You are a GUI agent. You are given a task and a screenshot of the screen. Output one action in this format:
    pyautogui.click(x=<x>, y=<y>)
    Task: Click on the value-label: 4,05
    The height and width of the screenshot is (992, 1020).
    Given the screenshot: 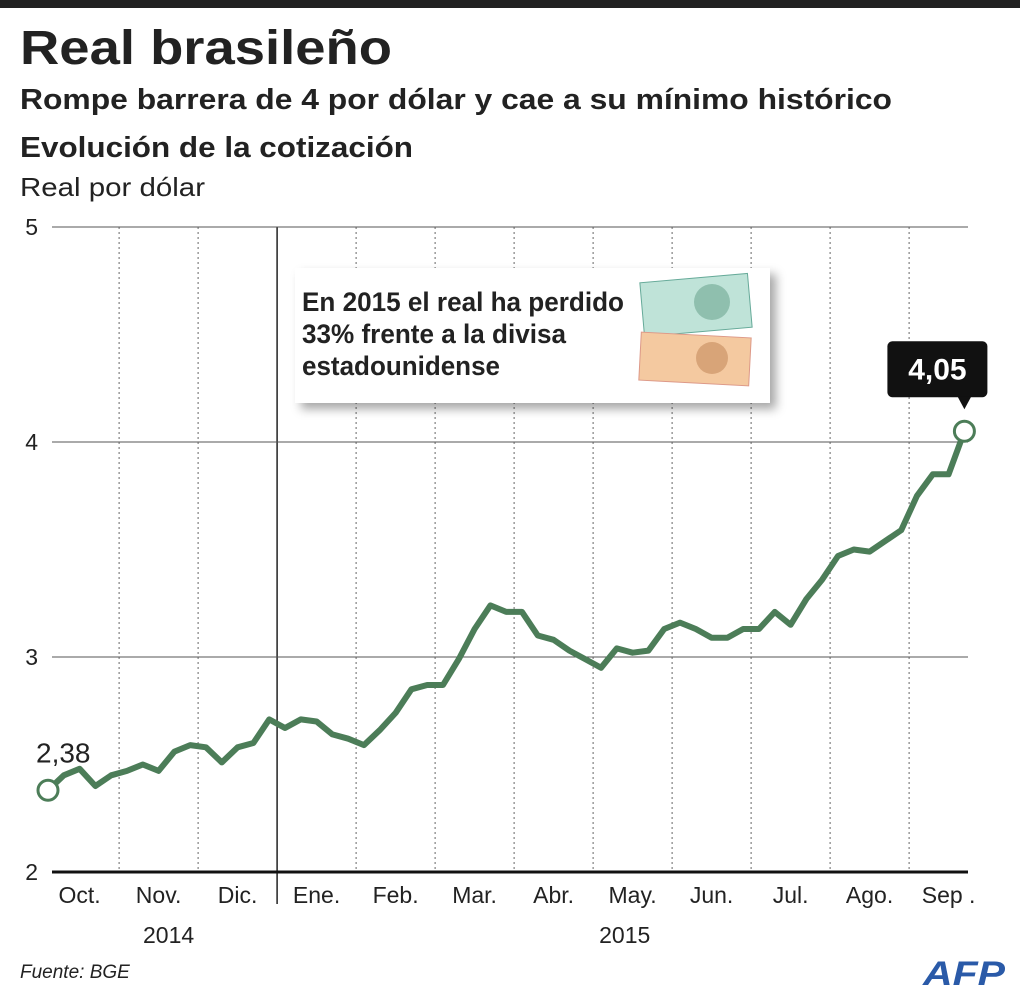 What is the action you would take?
    pyautogui.click(x=937, y=369)
    